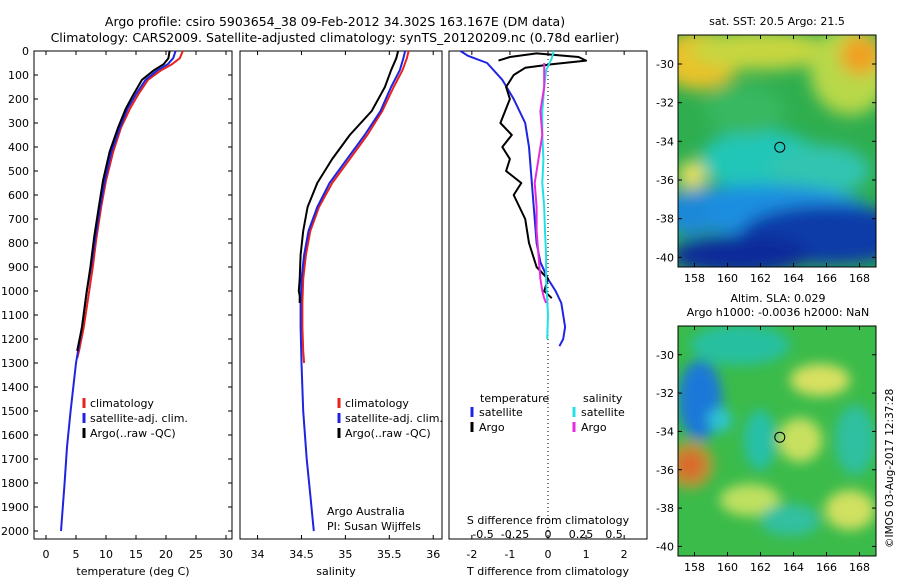 This screenshot has height=580, width=900. What do you see at coordinates (492, 427) in the screenshot?
I see `legend-label-t-argo: Argo` at bounding box center [492, 427].